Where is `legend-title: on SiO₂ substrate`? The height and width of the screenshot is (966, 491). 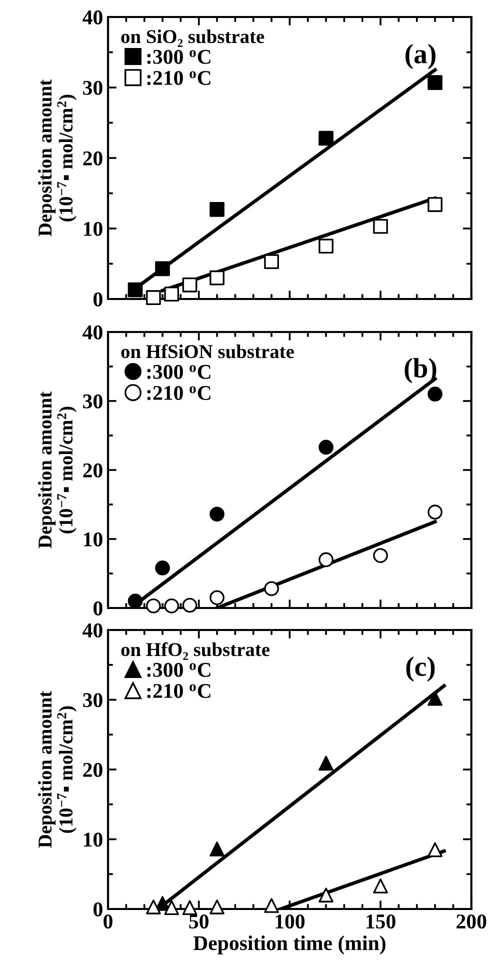
legend-title: on SiO₂ substrate is located at coordinates (192, 38).